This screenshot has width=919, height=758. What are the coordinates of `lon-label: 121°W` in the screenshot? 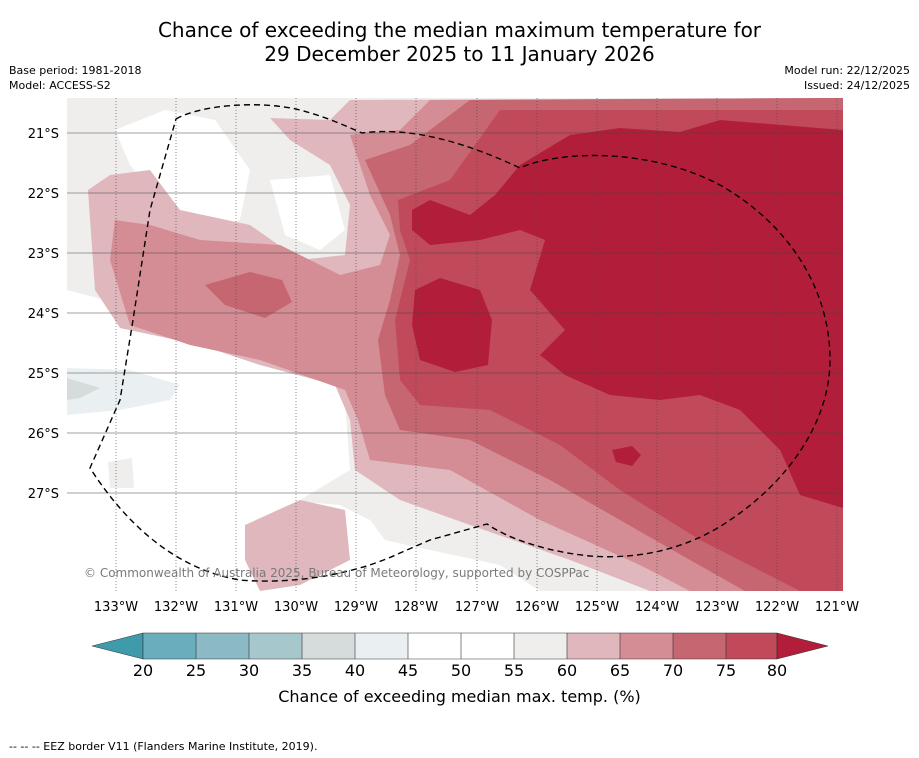 It's located at (837, 607).